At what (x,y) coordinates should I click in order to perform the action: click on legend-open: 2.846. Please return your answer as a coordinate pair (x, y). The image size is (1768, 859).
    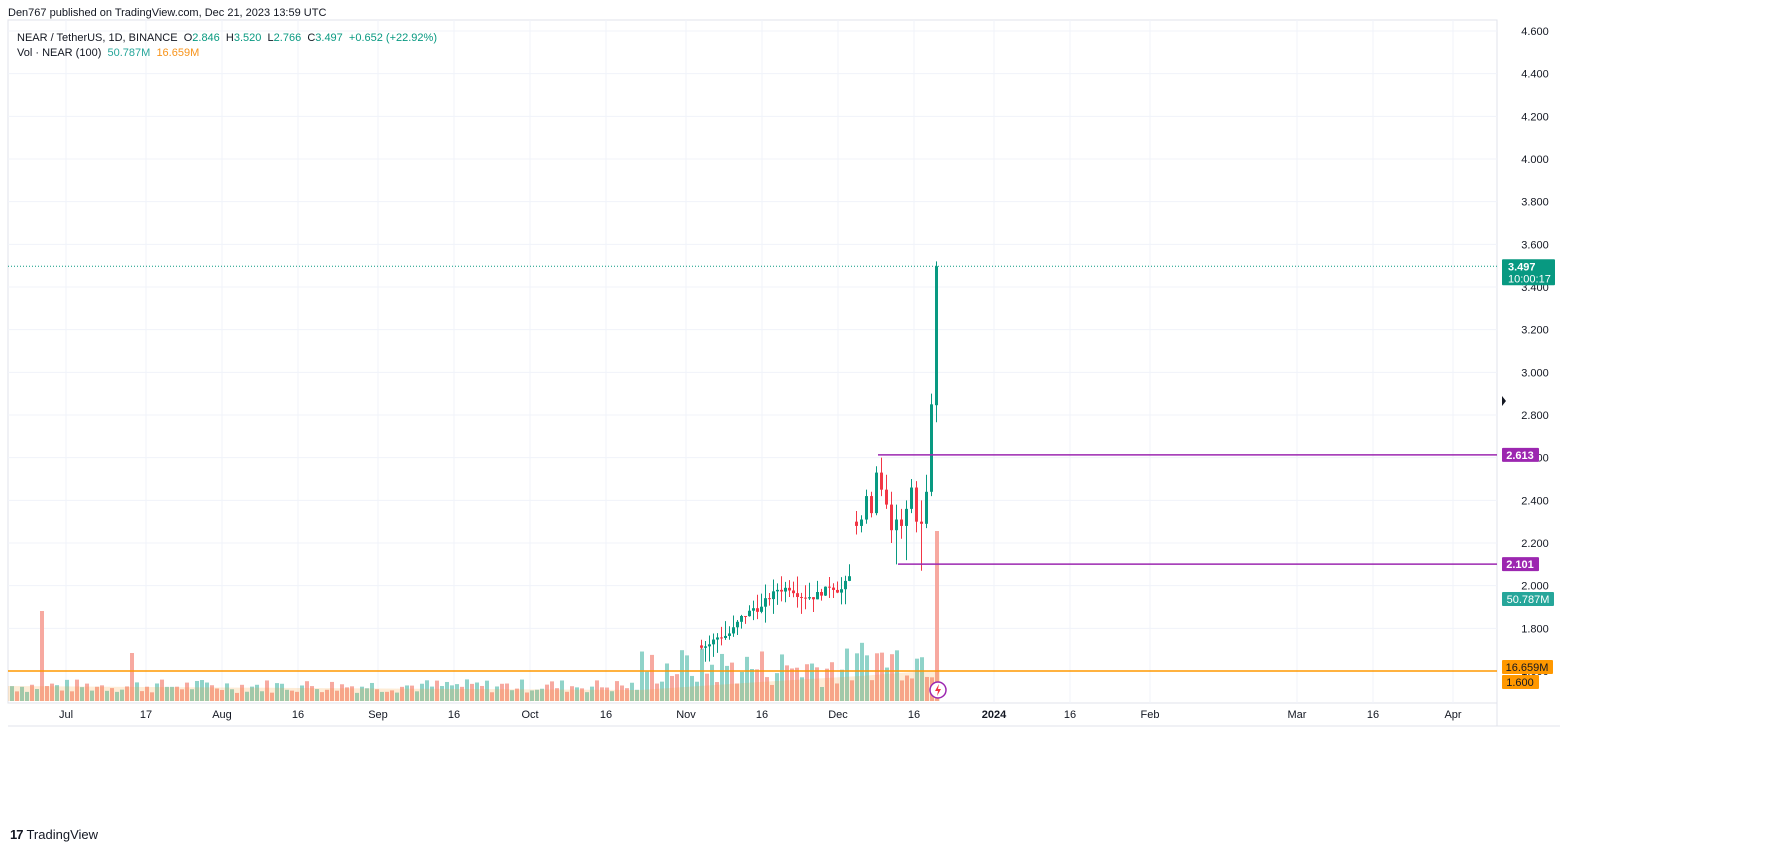
    Looking at the image, I should click on (206, 38).